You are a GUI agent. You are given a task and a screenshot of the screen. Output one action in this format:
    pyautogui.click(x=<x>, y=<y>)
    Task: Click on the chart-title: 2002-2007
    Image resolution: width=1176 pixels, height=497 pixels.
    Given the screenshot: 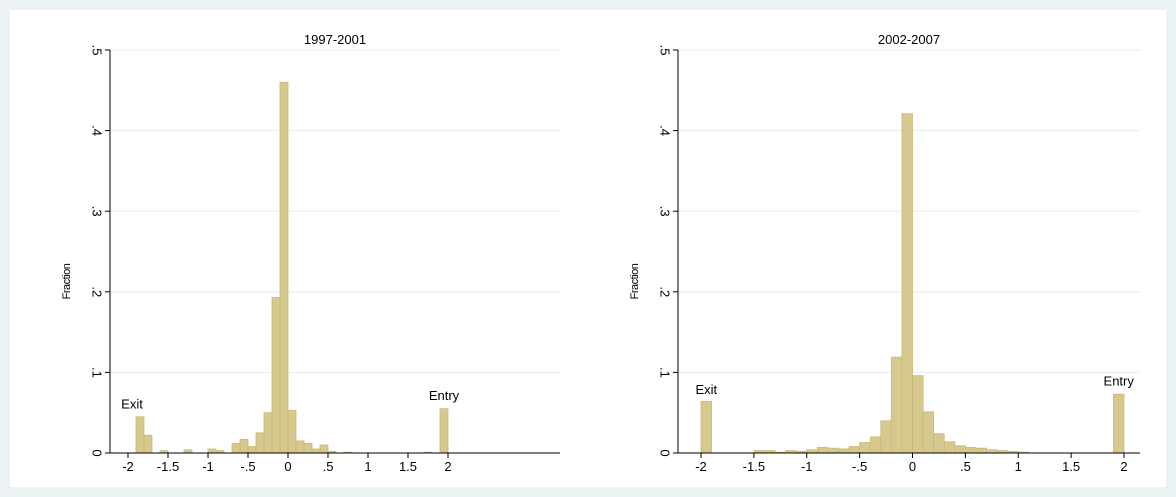 What is the action you would take?
    pyautogui.click(x=909, y=39)
    